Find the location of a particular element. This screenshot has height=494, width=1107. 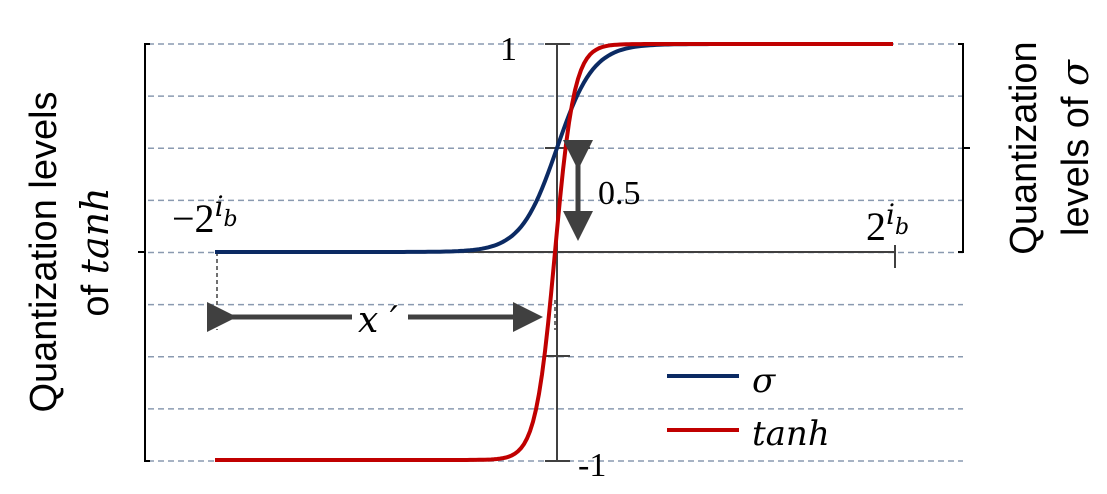

y-top-label: 1 is located at coordinates (508, 49).